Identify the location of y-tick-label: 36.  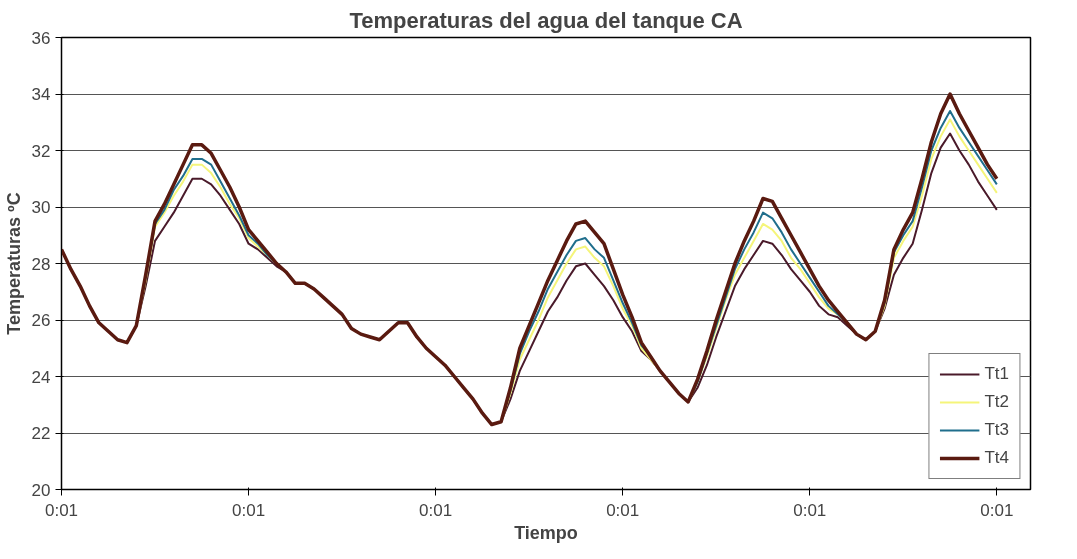
(41, 38).